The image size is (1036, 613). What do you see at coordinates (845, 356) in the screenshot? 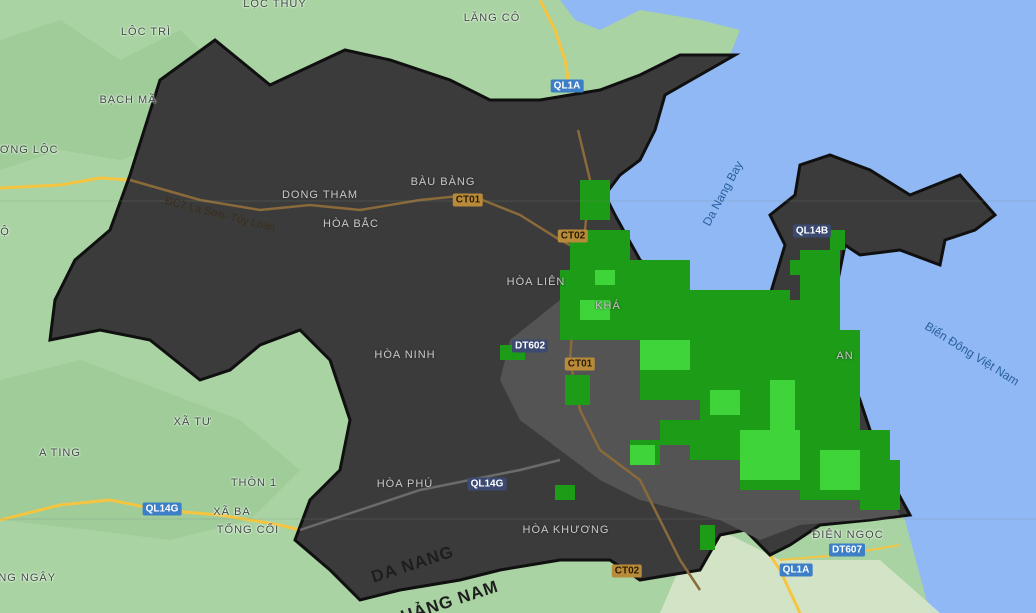
I see `place-an-right: AN` at bounding box center [845, 356].